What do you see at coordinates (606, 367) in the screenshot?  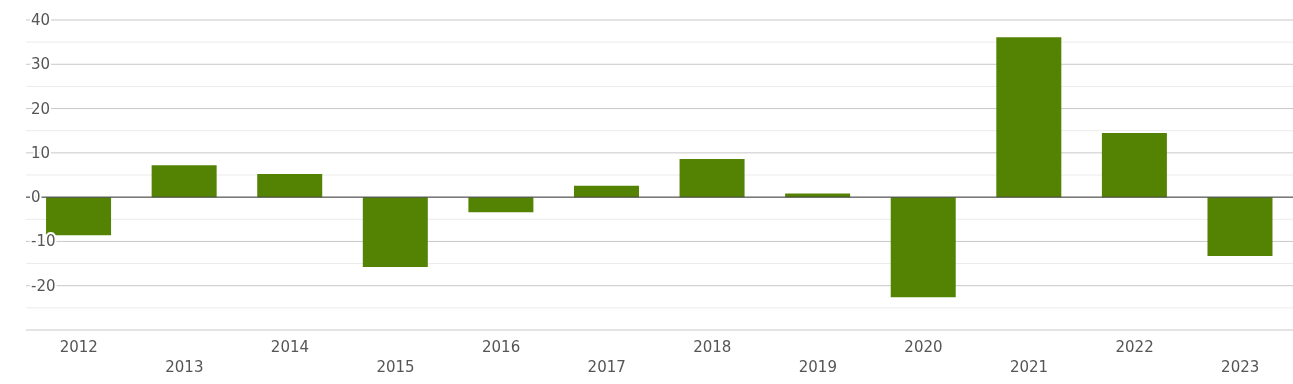 I see `x-tick-label: 2017` at bounding box center [606, 367].